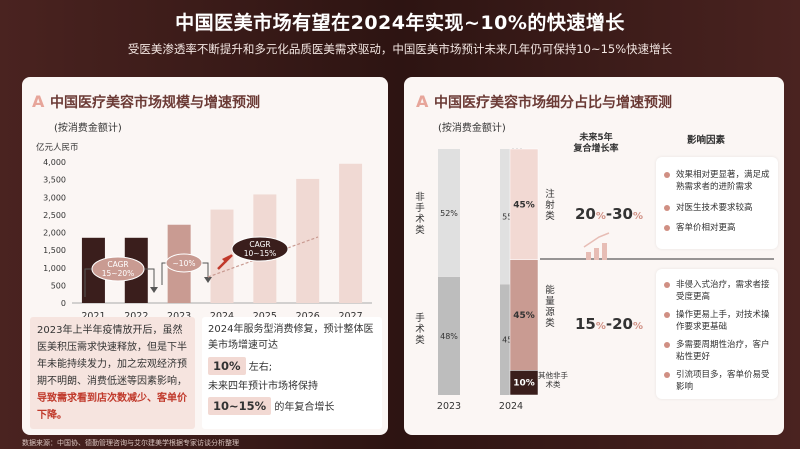 Image resolution: width=800 pixels, height=449 pixels. I want to click on cagr-3-line1: CAGR, so click(259, 244).